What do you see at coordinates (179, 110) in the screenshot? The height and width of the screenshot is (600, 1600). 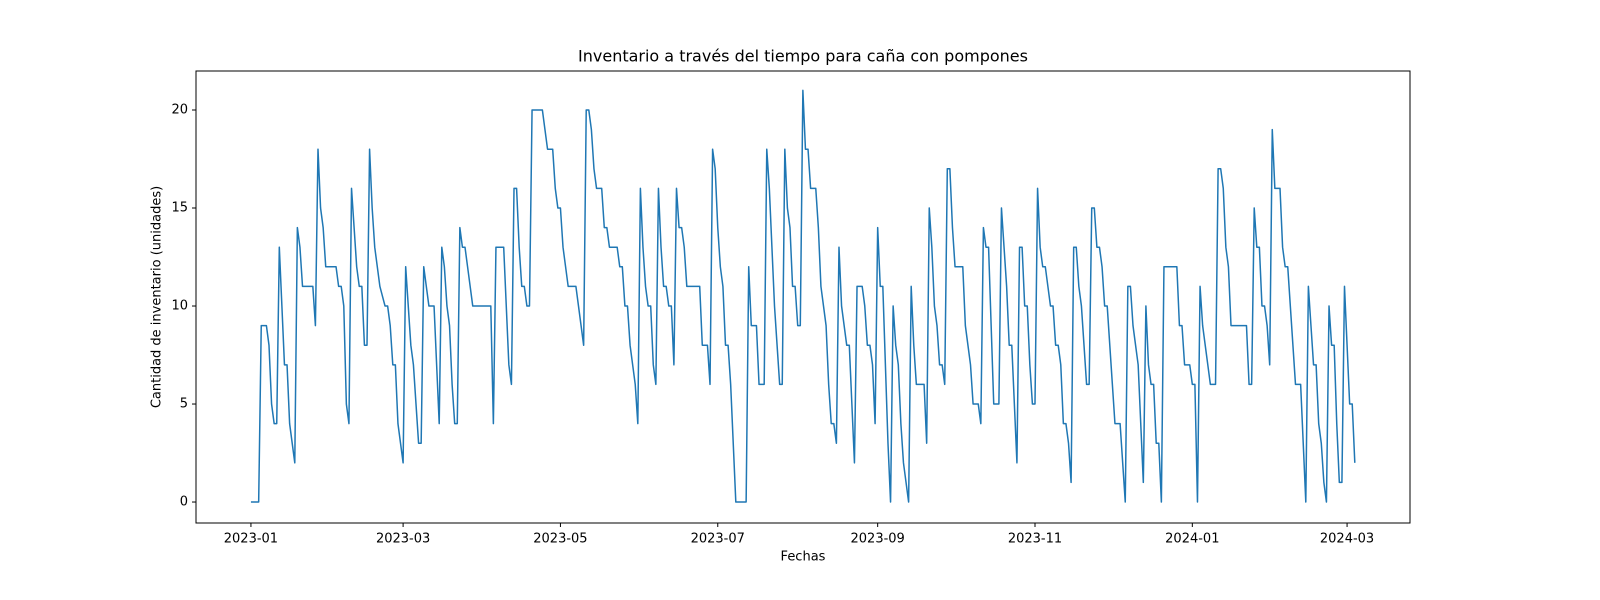 I see `y-tick-label: 20` at bounding box center [179, 110].